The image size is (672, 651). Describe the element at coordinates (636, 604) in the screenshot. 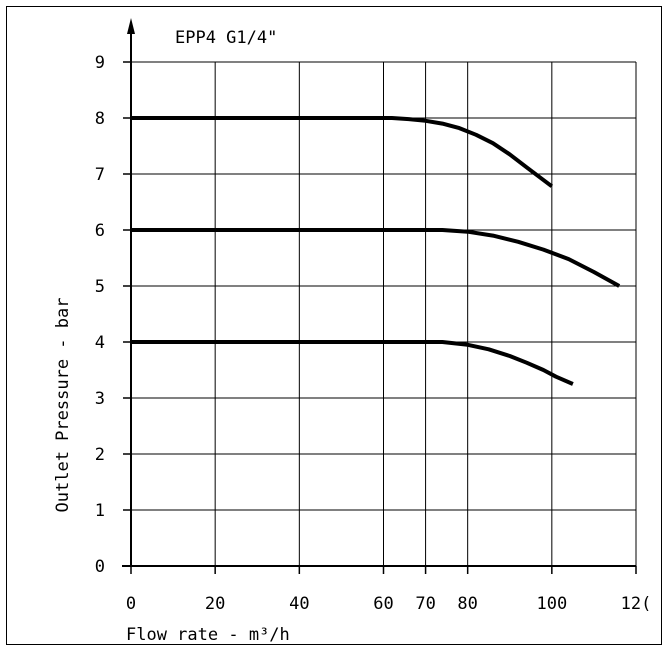

I see `x-tick-label: 12(` at that location.